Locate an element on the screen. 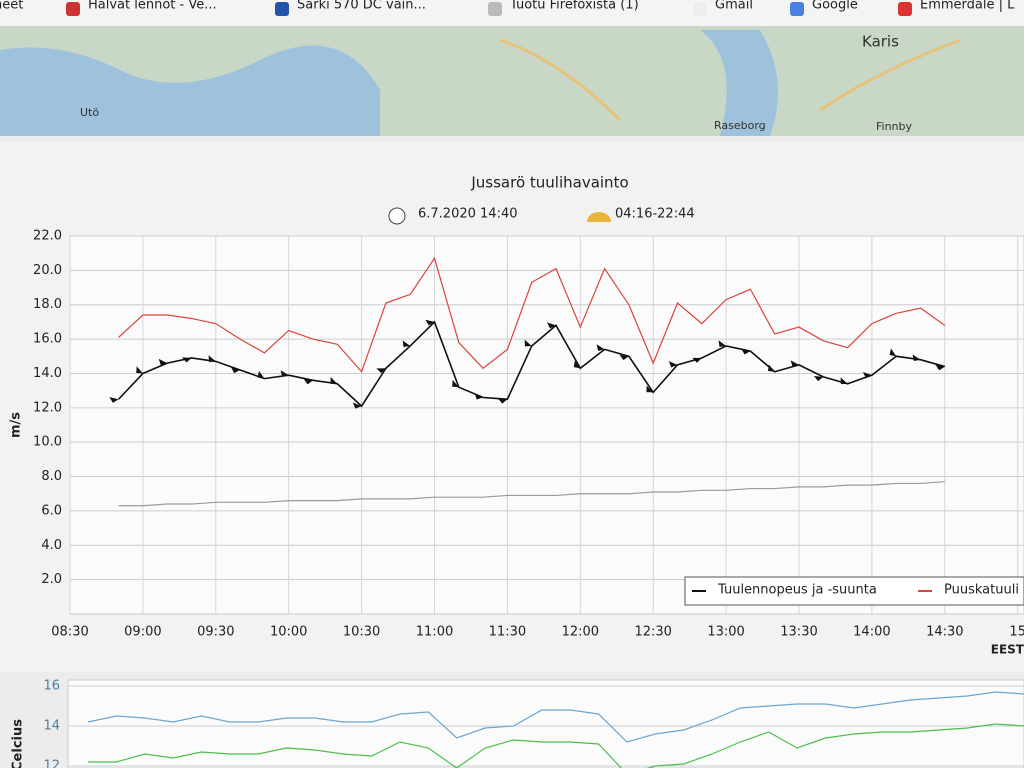 Image resolution: width=1024 pixels, height=768 pixels. bookmark: Google is located at coordinates (835, 6).